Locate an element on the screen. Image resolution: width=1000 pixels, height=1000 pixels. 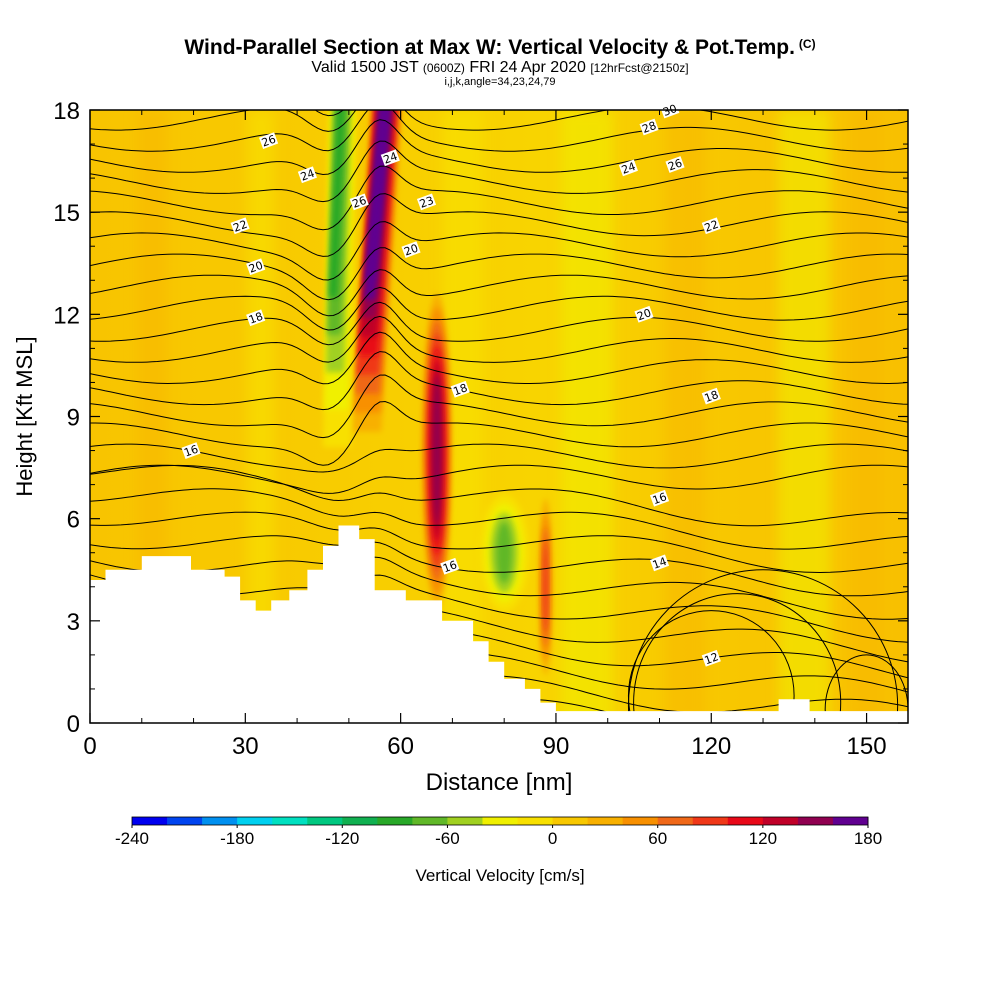
forecast-info: [12hrFcst@2150z] is located at coordinates (639, 68).